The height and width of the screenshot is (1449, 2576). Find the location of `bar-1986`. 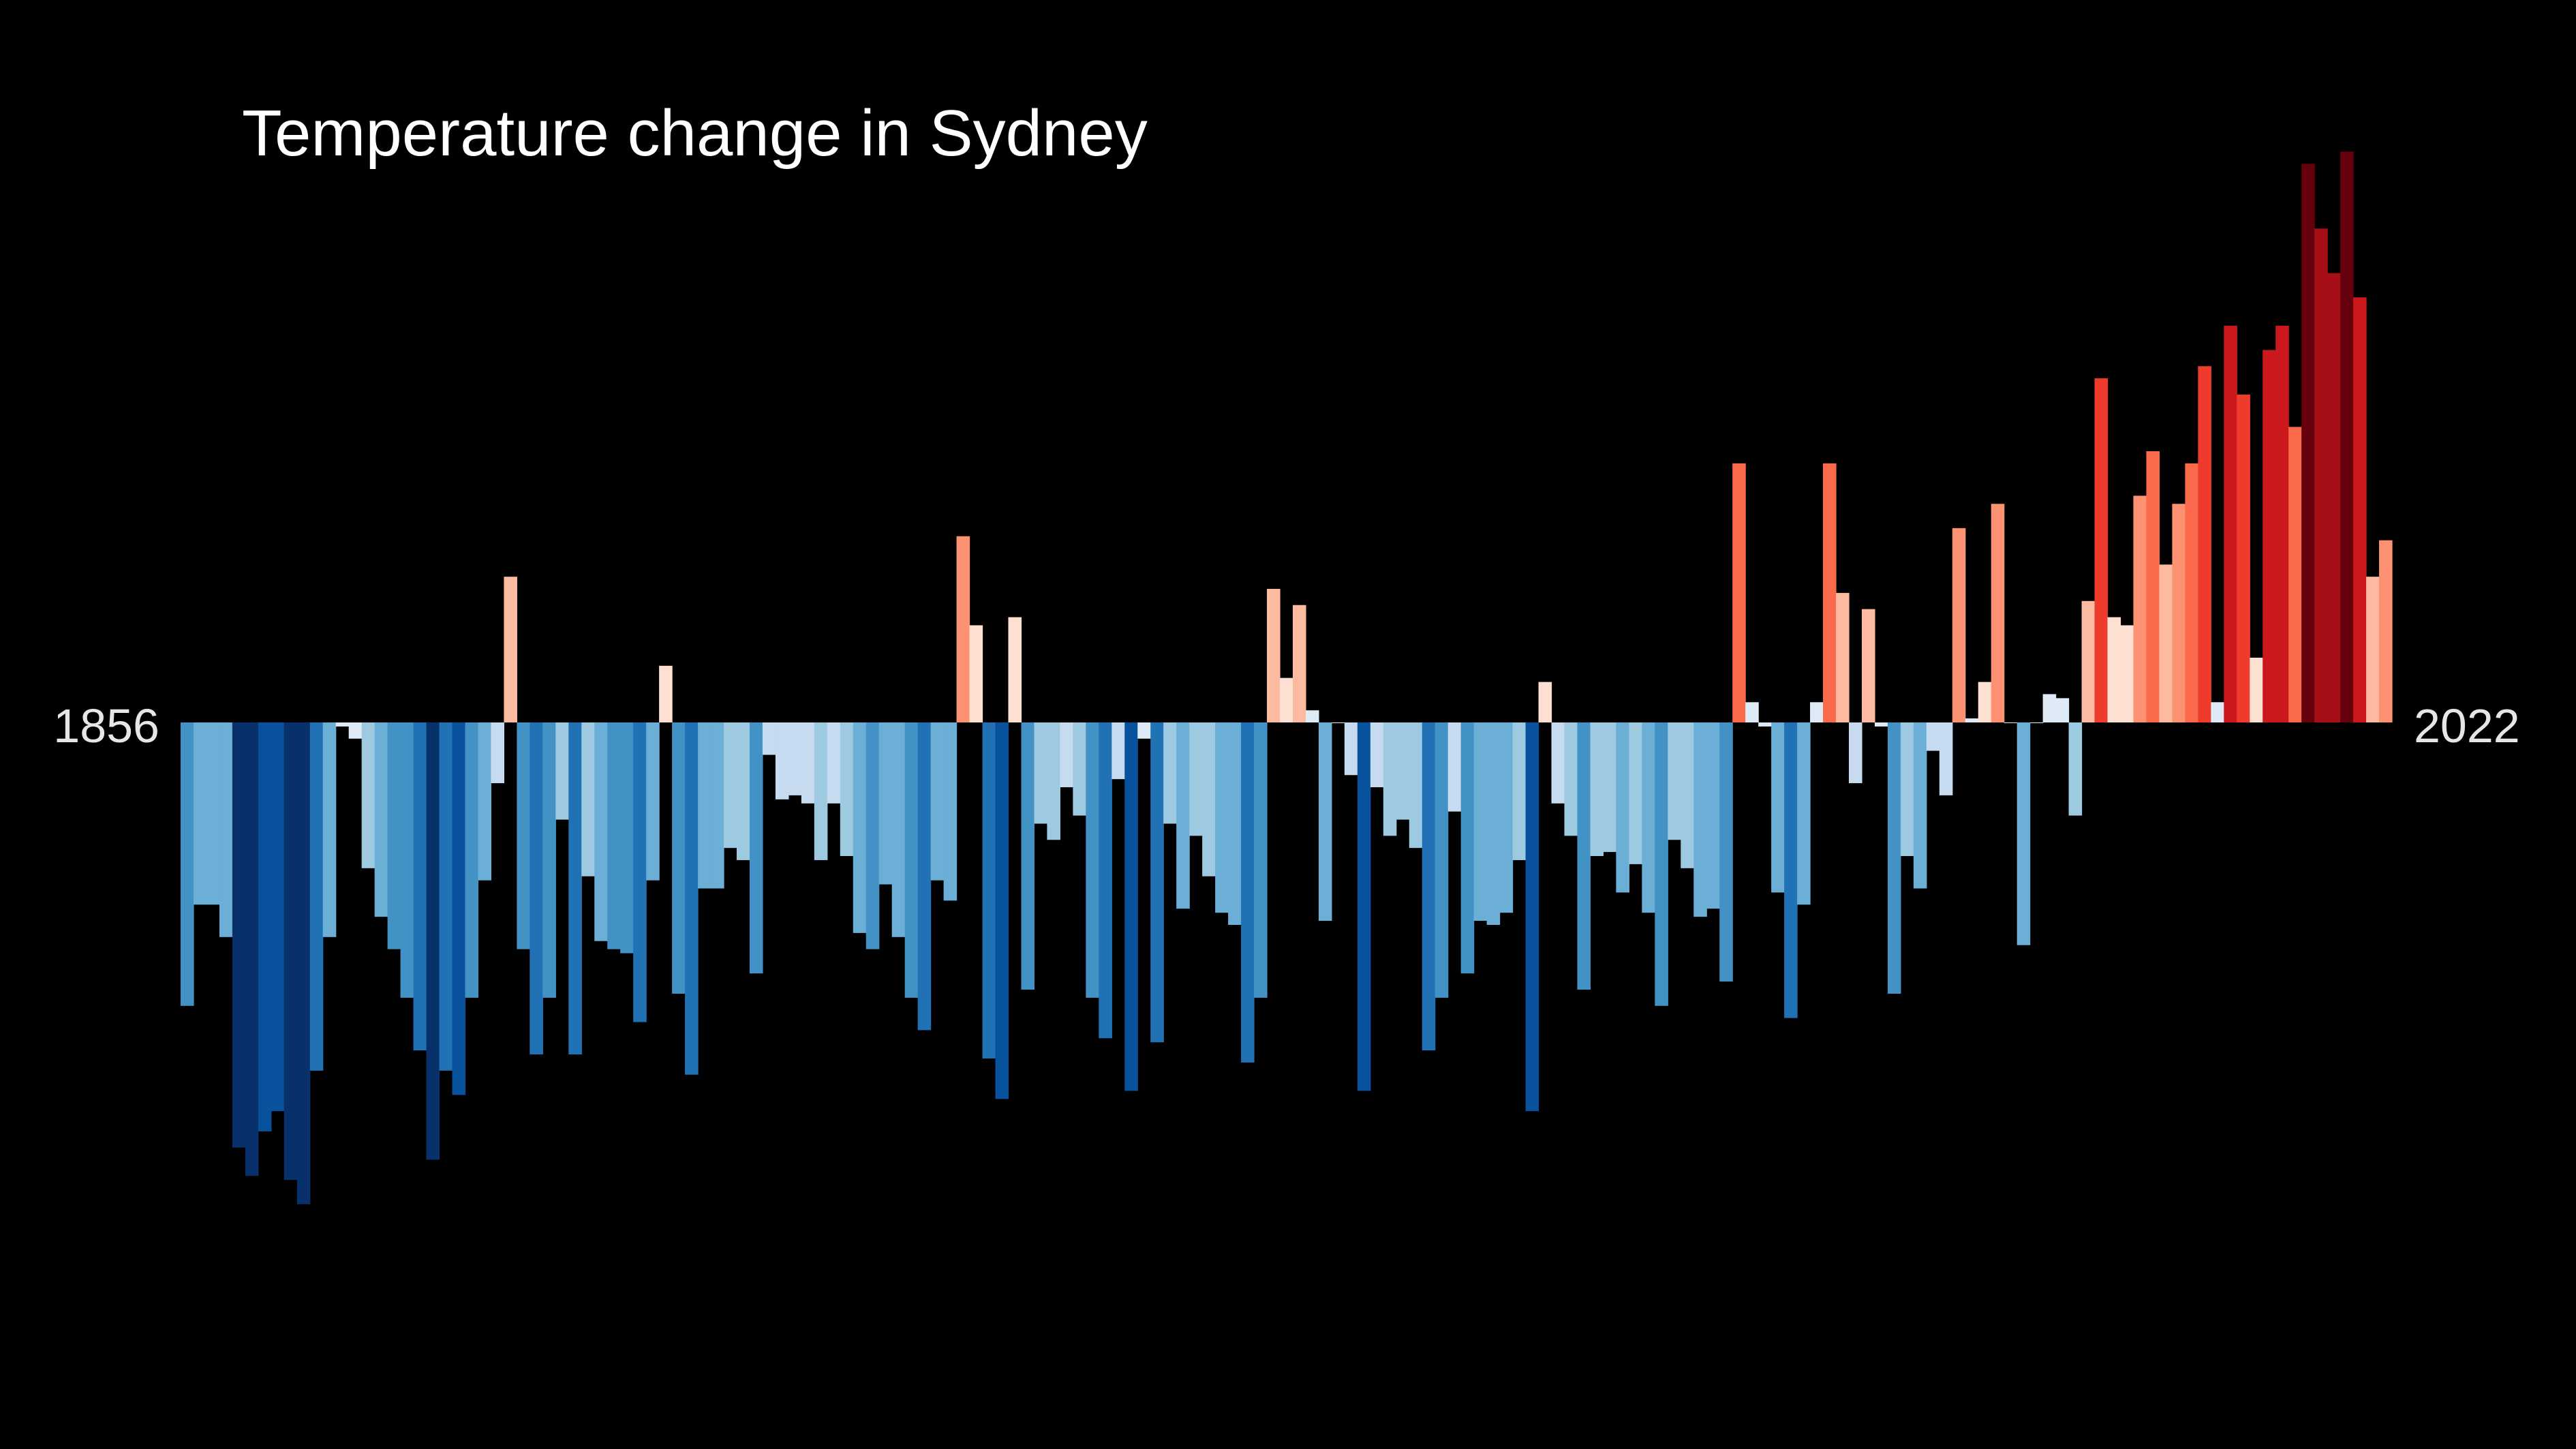

bar-1986 is located at coordinates (1868, 665).